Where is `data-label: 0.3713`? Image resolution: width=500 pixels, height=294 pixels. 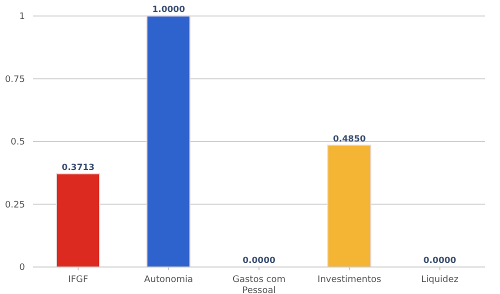
data-label: 0.3713 is located at coordinates (78, 167).